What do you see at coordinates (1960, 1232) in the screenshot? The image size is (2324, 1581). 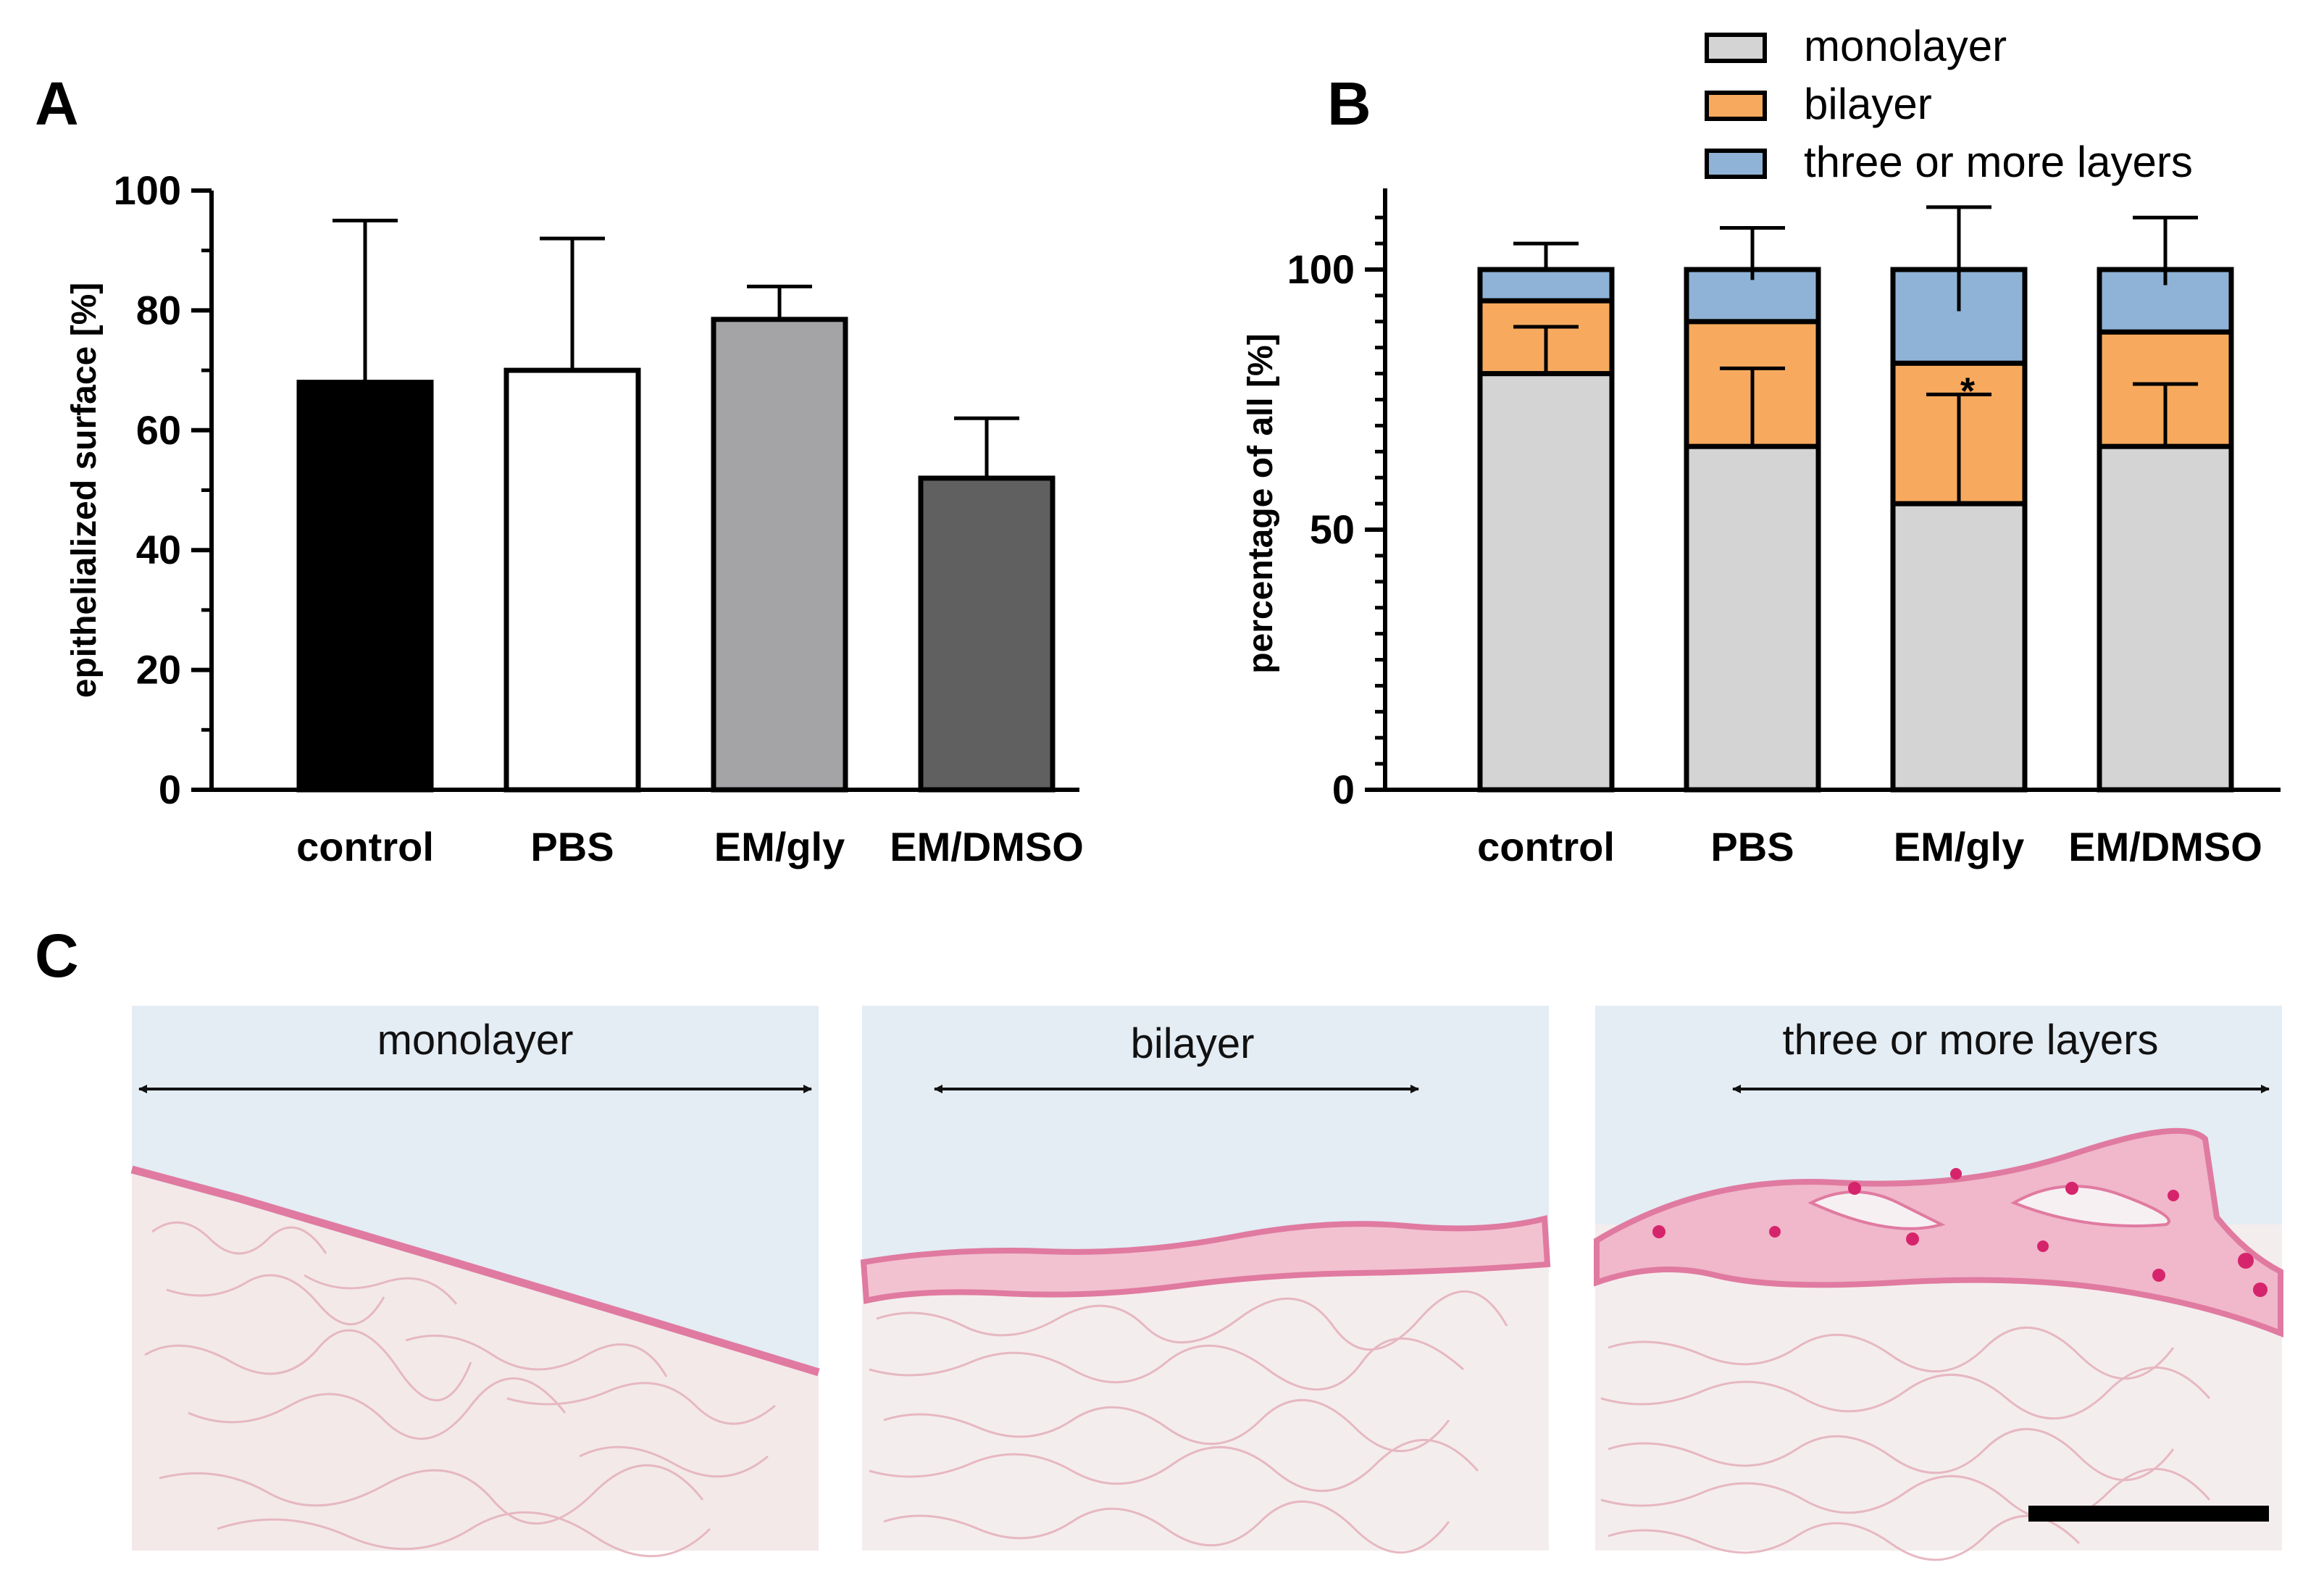 I see `cell-nuclei` at bounding box center [1960, 1232].